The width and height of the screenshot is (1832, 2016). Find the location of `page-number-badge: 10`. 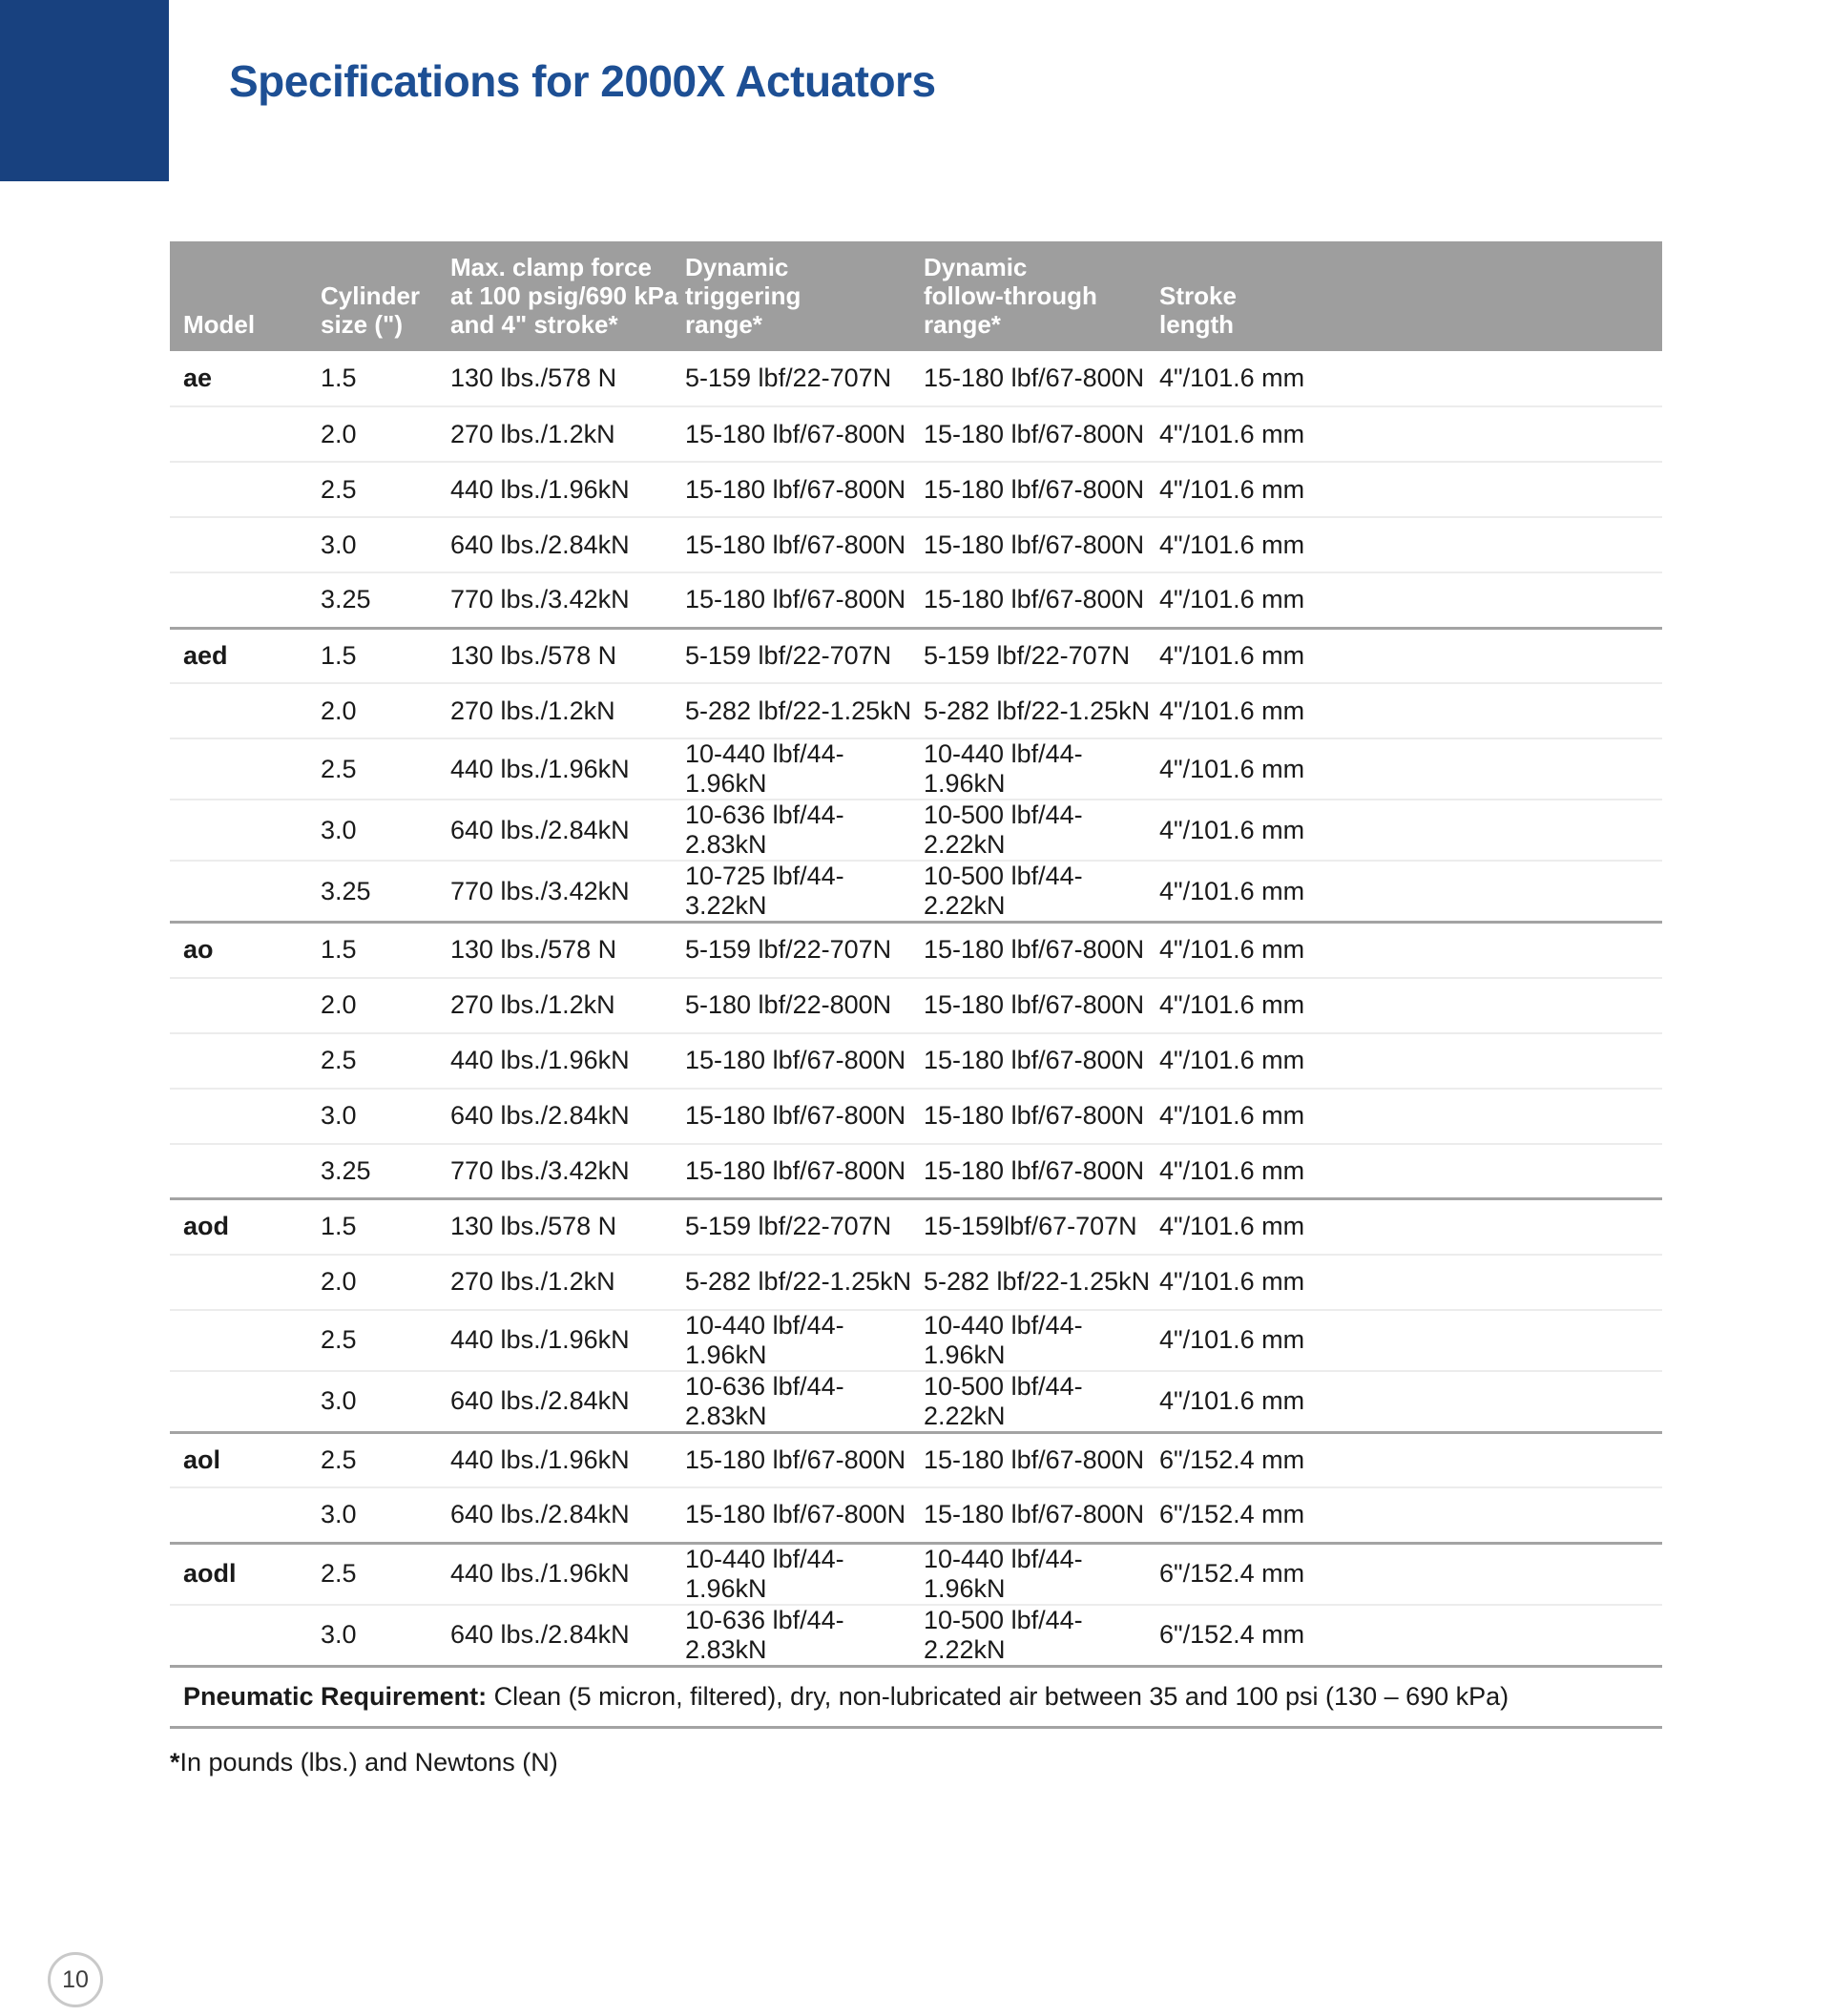

page-number-badge: 10 is located at coordinates (76, 1979).